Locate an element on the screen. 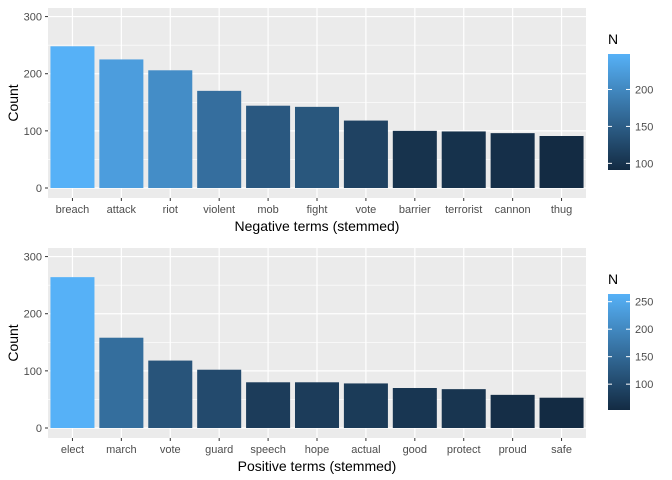  x-tick-label: hope is located at coordinates (317, 450).